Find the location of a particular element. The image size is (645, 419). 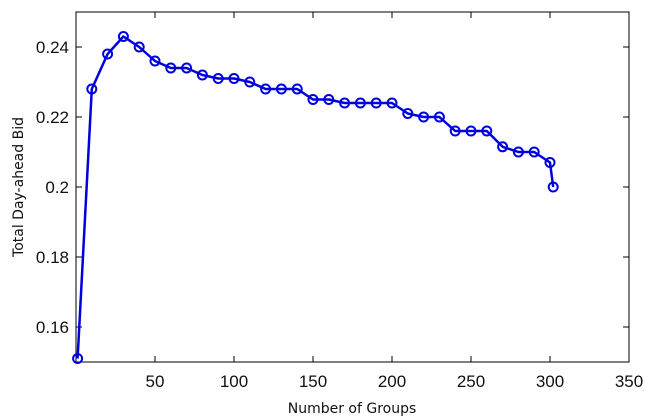

y-tick-label: 0.2 is located at coordinates (57, 187).